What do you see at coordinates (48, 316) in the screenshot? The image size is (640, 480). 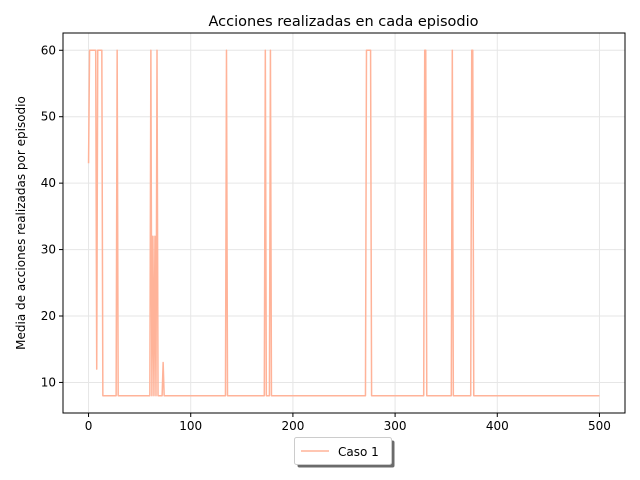 I see `y-tick-label: 20` at bounding box center [48, 316].